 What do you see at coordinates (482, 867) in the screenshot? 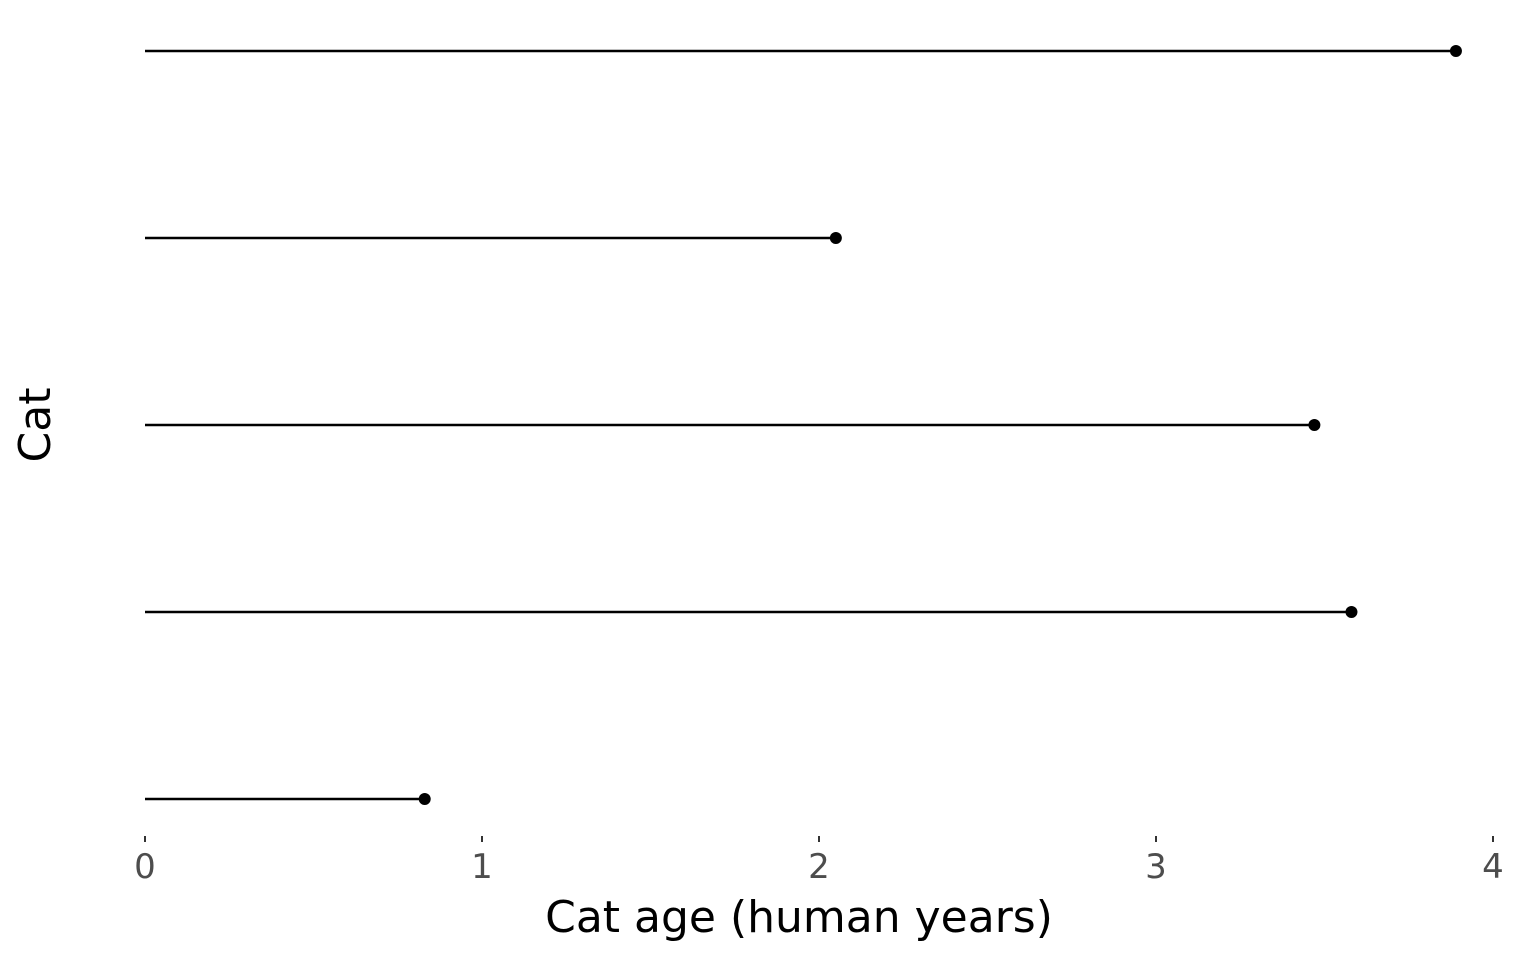
I see `x-tick-label-1: 1` at bounding box center [482, 867].